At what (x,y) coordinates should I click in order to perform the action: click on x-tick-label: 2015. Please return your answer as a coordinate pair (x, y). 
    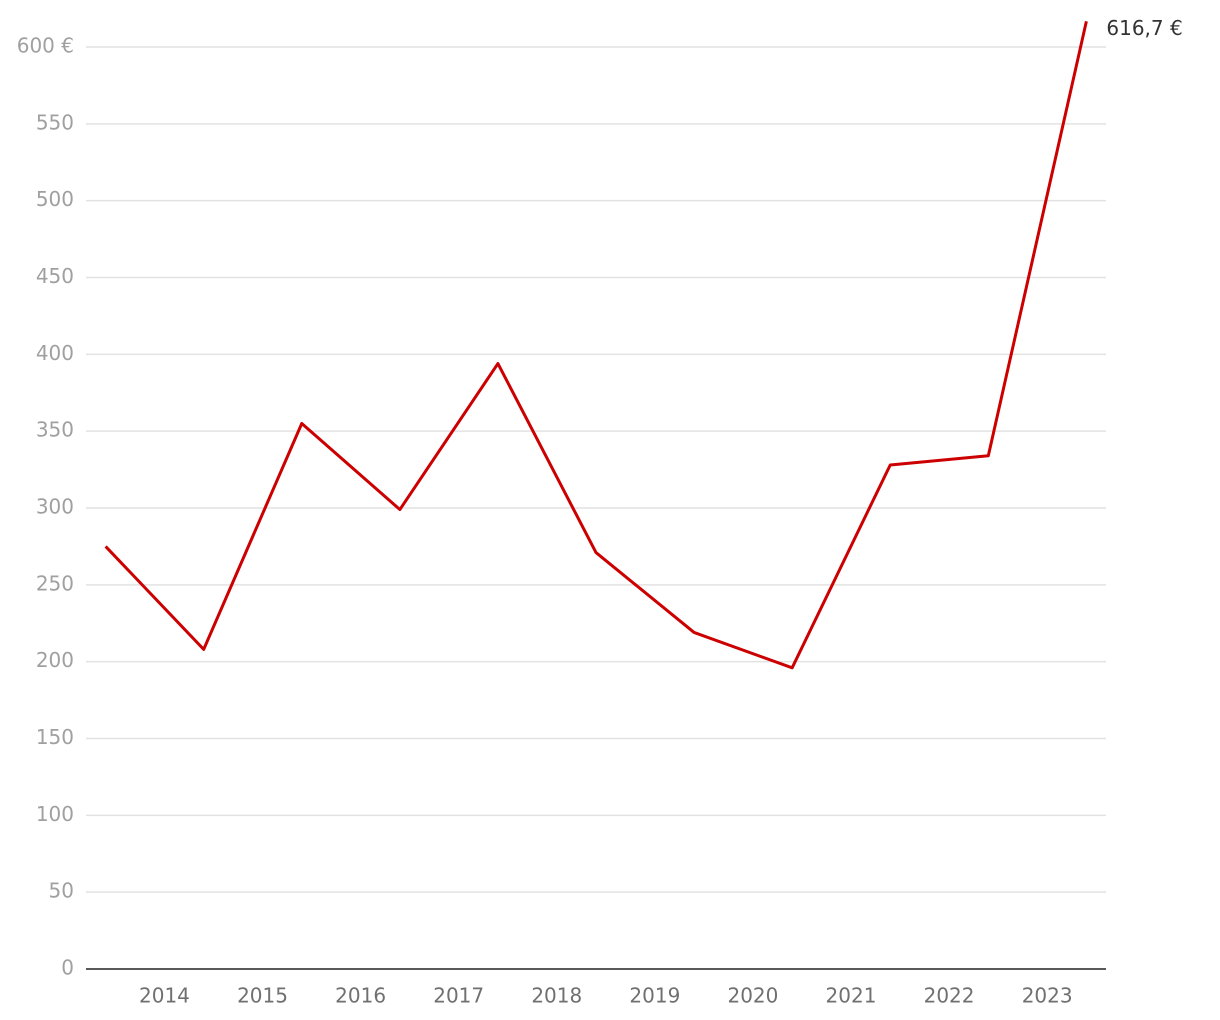
    Looking at the image, I should click on (262, 996).